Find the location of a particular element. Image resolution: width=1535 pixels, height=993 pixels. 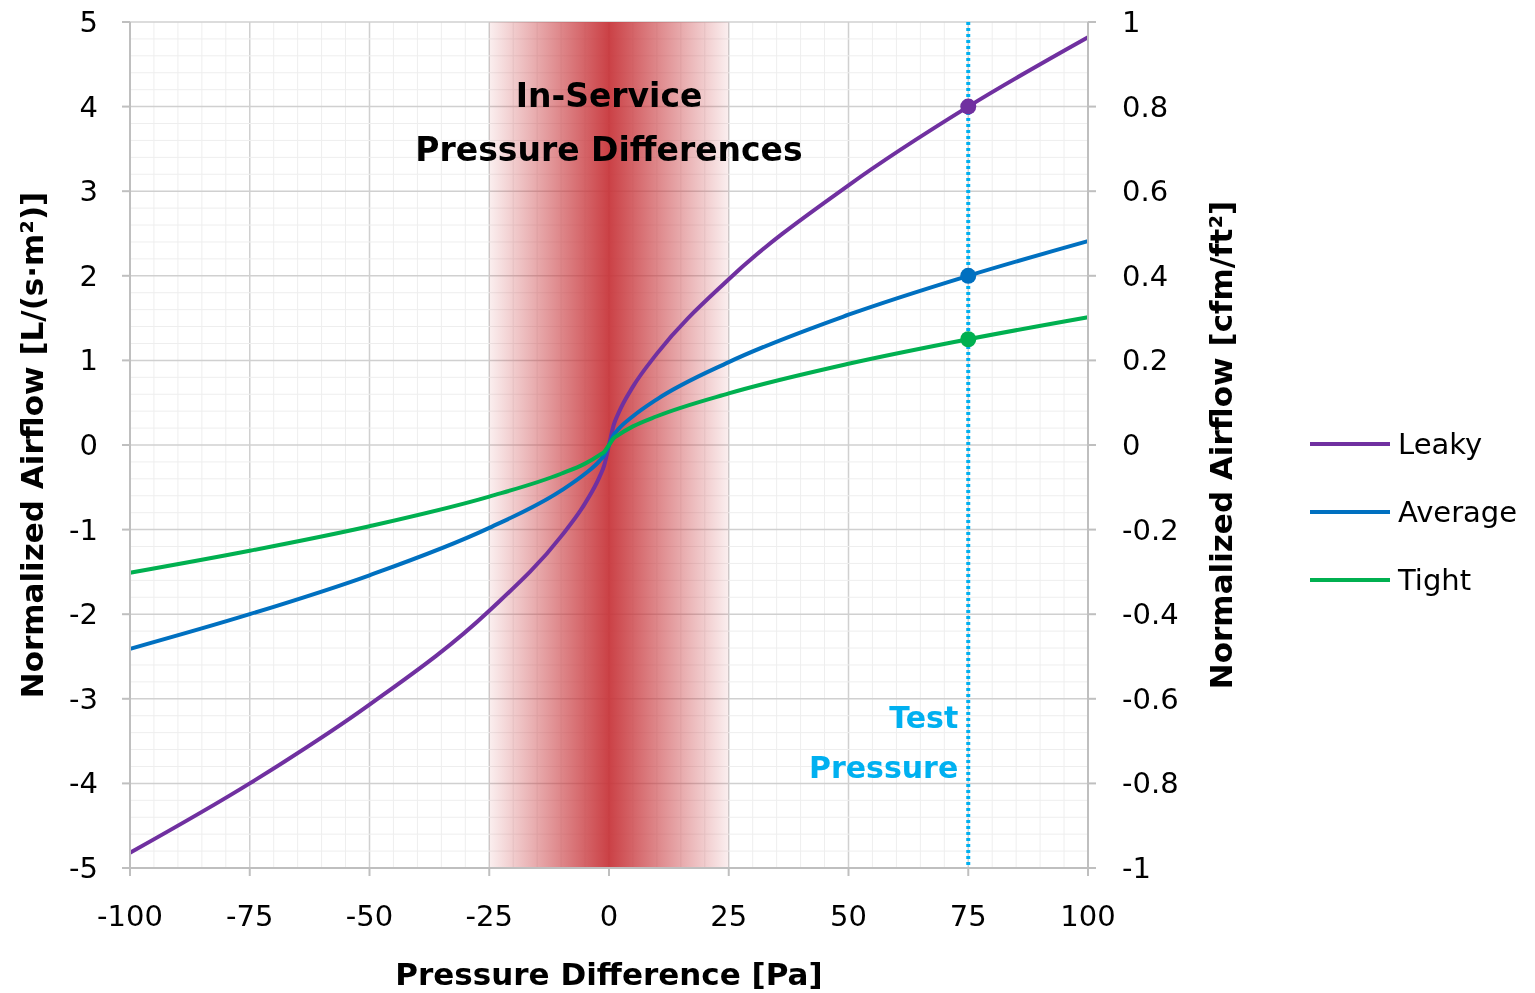

y-tick-label: -1 is located at coordinates (83, 529).